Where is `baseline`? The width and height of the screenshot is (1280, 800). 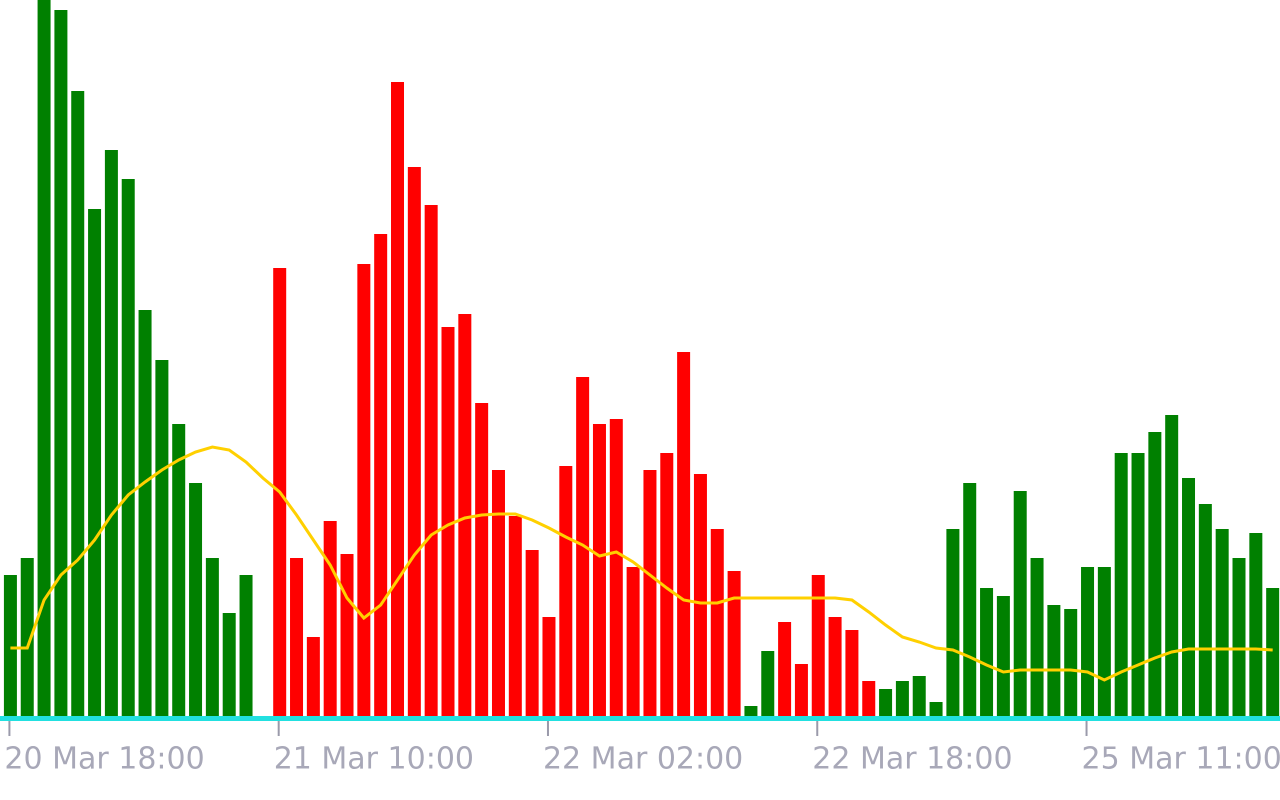 baseline is located at coordinates (640, 718).